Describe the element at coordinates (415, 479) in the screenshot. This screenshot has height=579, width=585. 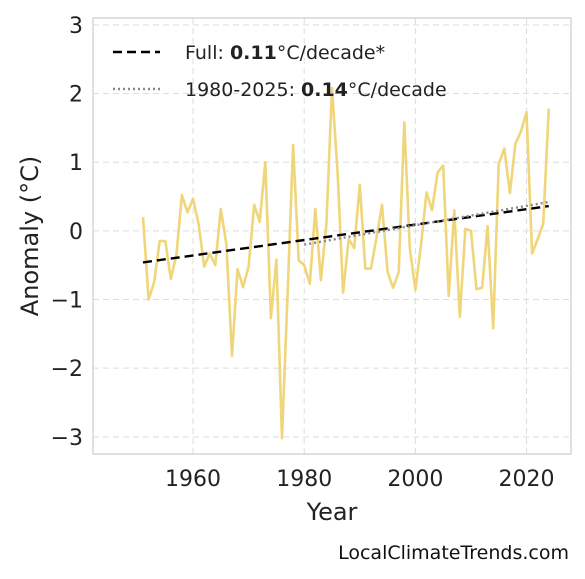
I see `x-tick-label: 2000` at that location.